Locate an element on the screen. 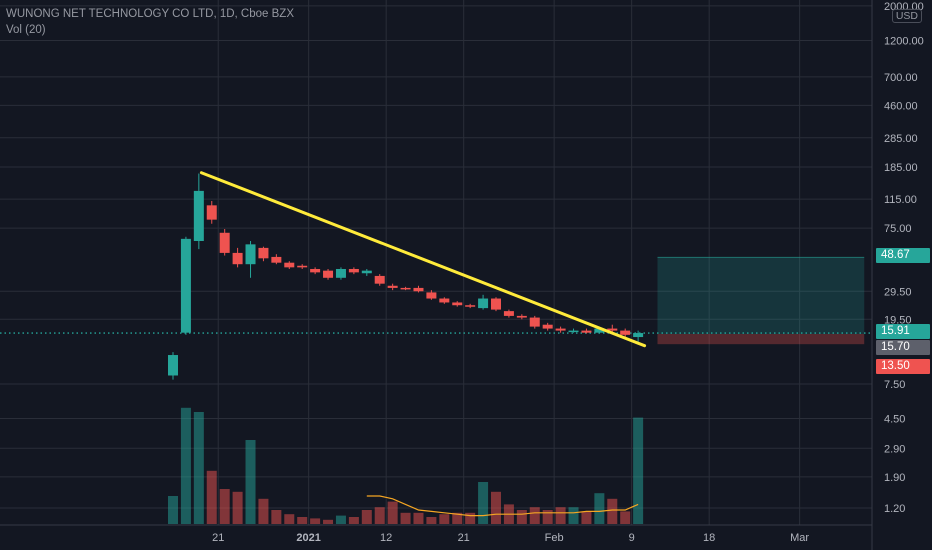 The height and width of the screenshot is (550, 932). time-tick-label: 12 is located at coordinates (386, 538).